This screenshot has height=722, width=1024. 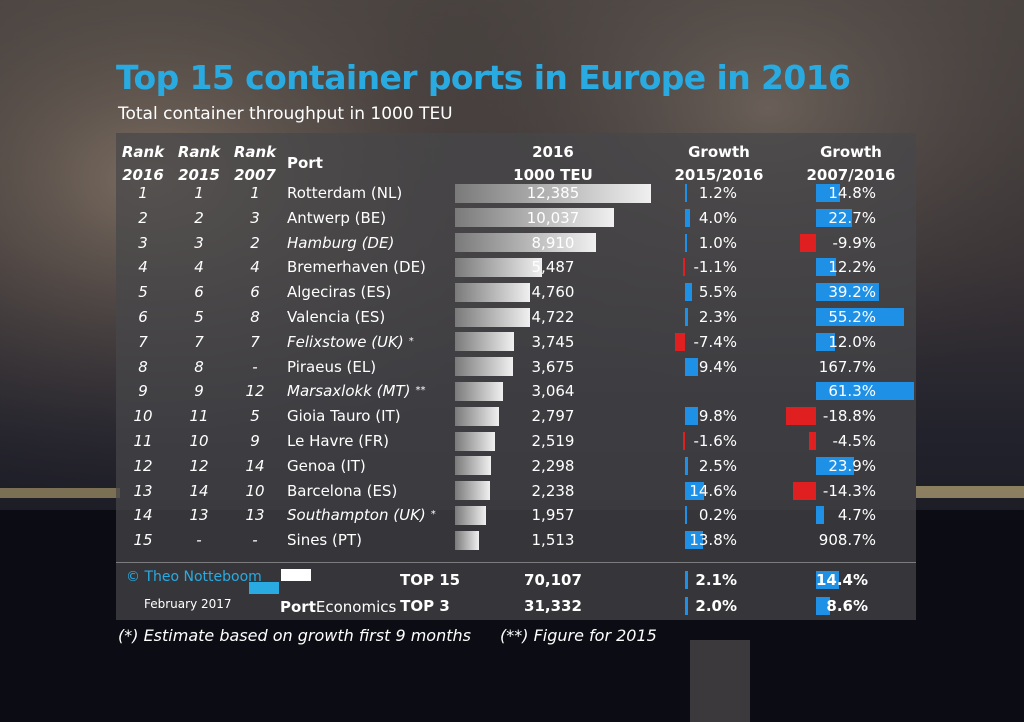 I want to click on teu-value: 1,957, so click(x=553, y=515).